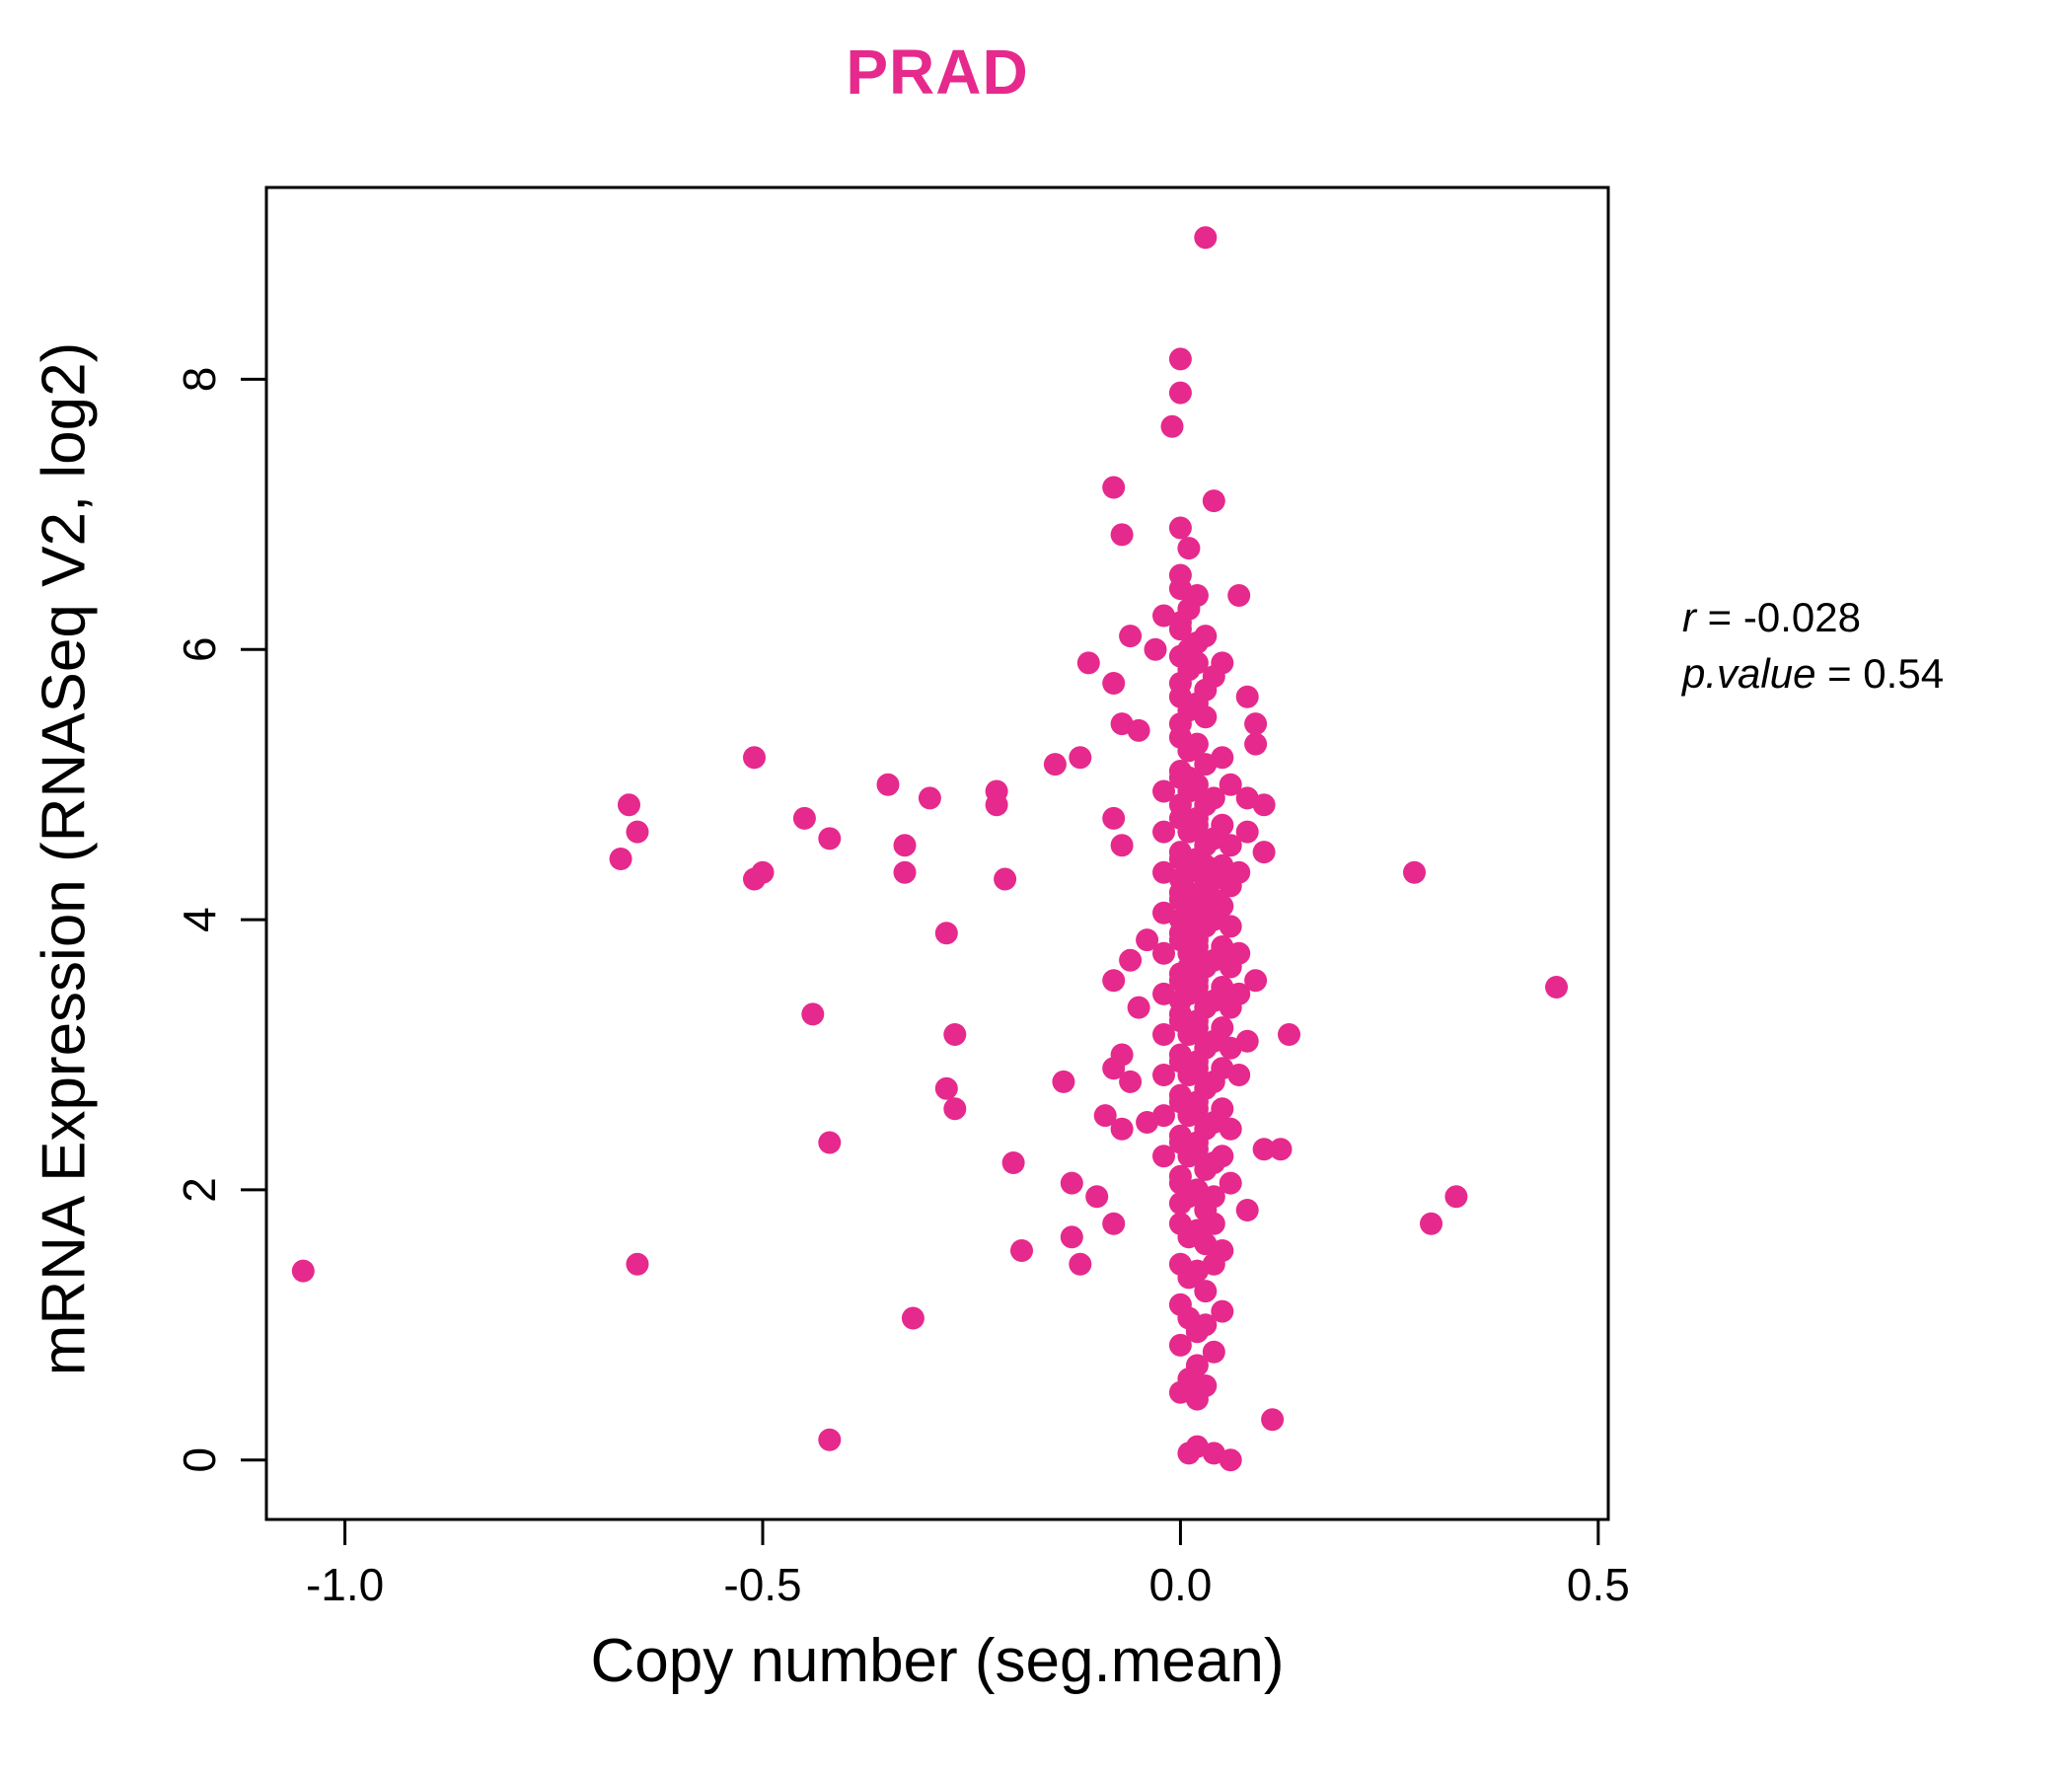 This screenshot has width=2072, height=1776. What do you see at coordinates (1749, 673) in the screenshot?
I see `stats-pvalue-label: p.value` at bounding box center [1749, 673].